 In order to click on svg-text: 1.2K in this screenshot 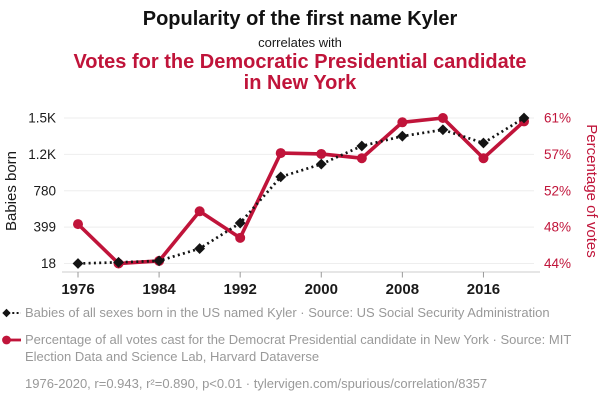, I will do `click(42, 154)`.